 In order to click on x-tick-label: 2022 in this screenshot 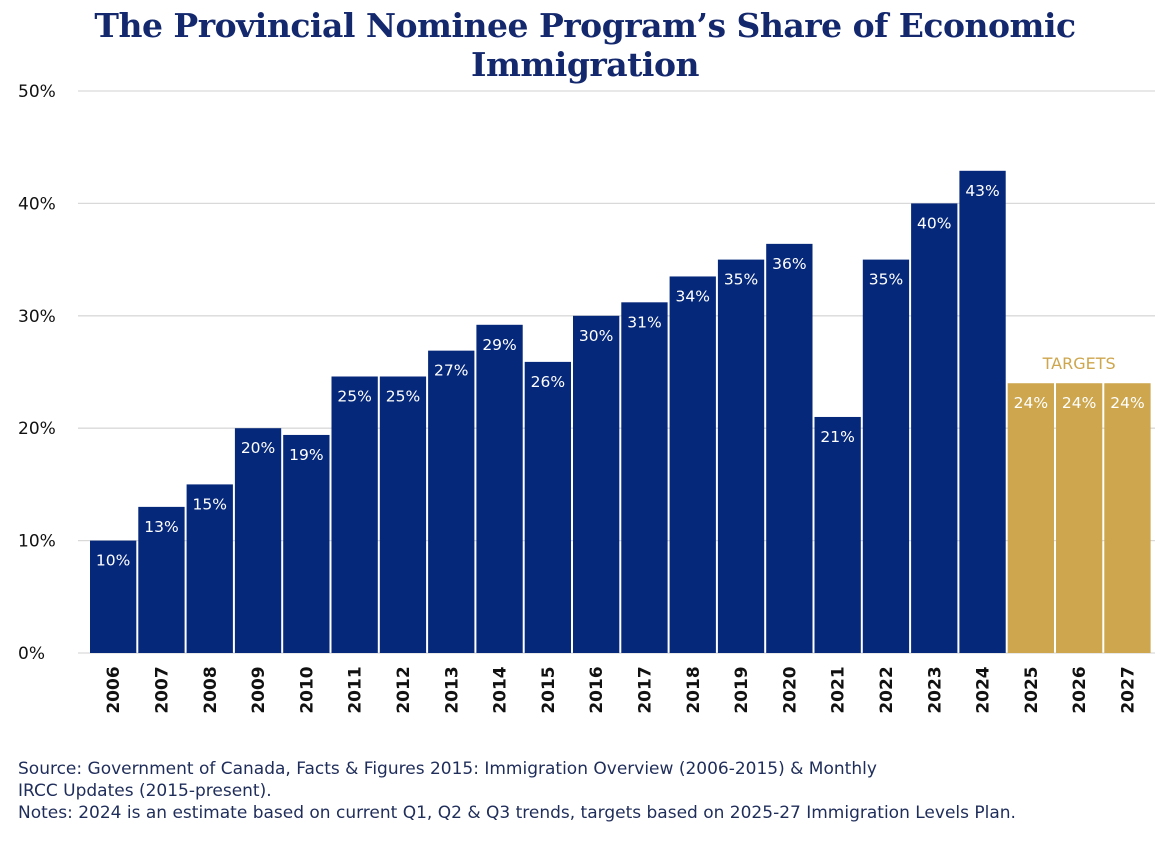, I will do `click(887, 689)`.